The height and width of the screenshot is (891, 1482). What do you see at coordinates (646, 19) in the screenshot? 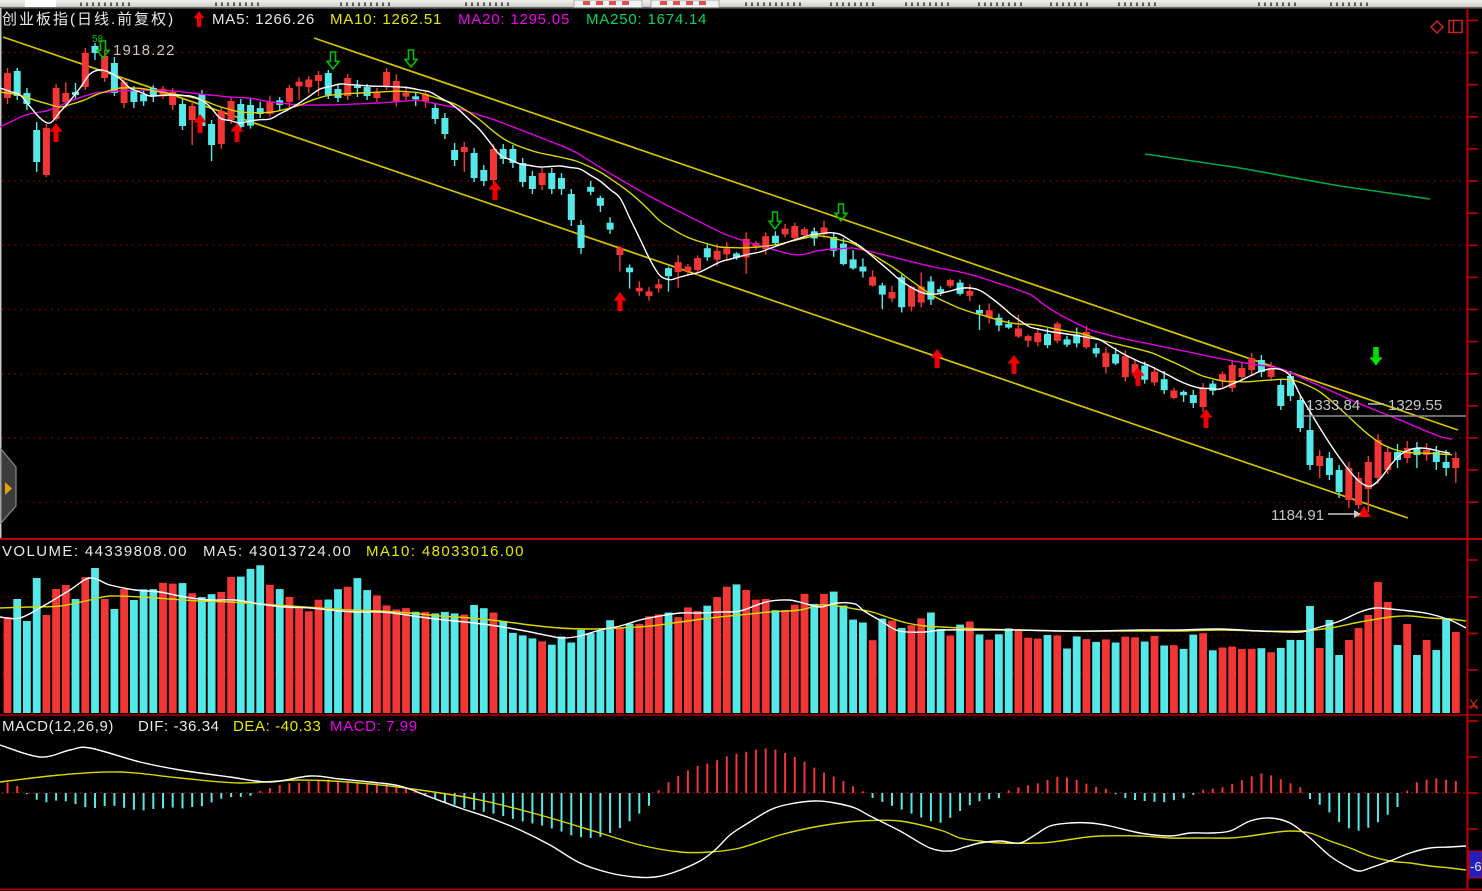
I see `svg-text: MA250: 1674.14` at bounding box center [646, 19].